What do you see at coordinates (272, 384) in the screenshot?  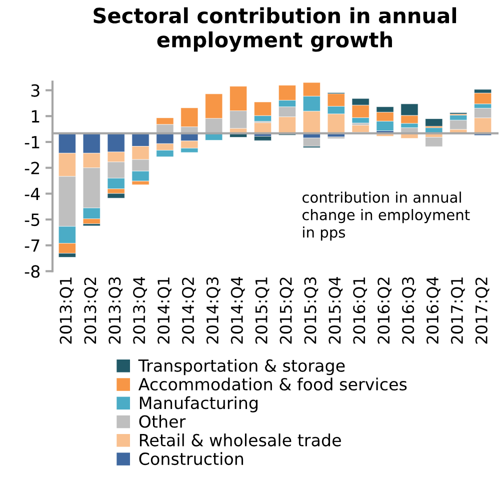 I see `legend-label: Accommodation & food services` at bounding box center [272, 384].